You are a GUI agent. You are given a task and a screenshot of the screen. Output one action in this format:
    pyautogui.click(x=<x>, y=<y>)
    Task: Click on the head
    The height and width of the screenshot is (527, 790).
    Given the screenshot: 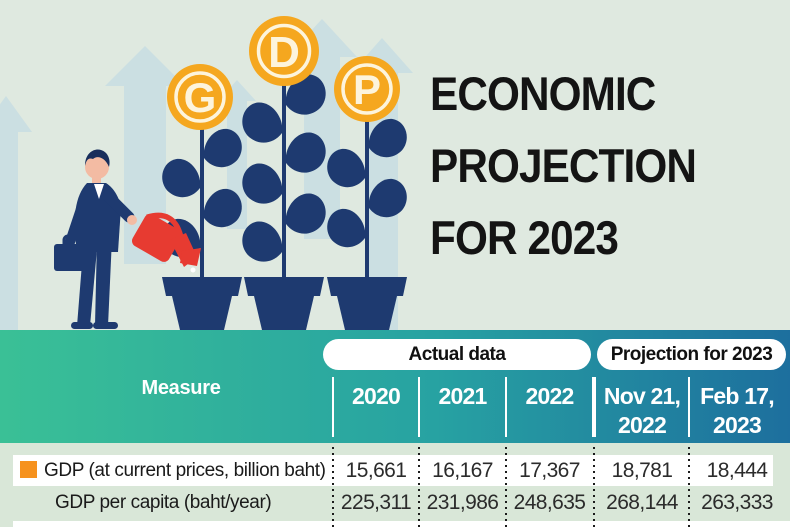 What is the action you would take?
    pyautogui.click(x=97, y=167)
    